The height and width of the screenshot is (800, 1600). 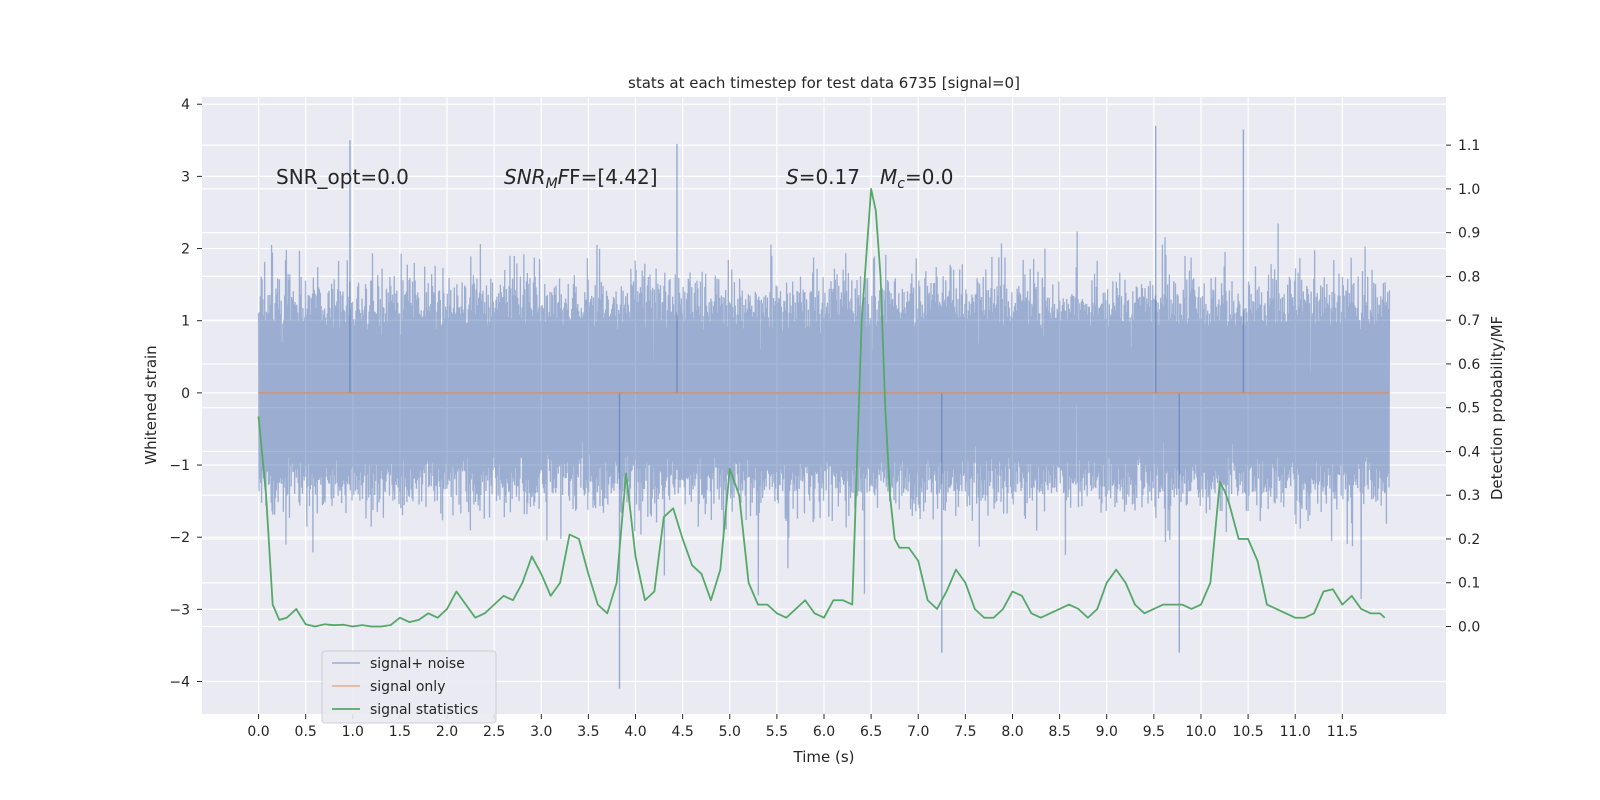 I want to click on mc-sub: c, so click(x=901, y=184).